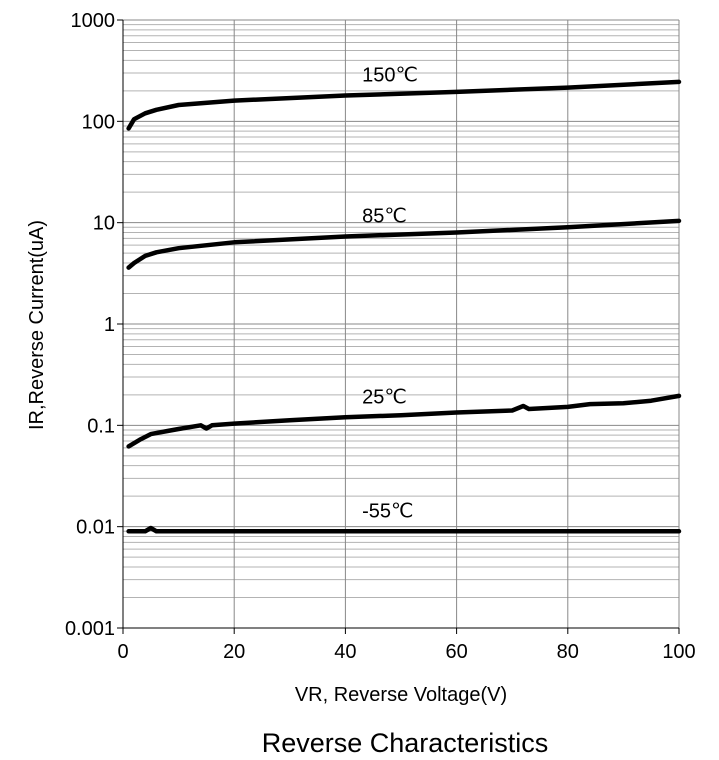  What do you see at coordinates (405, 743) in the screenshot?
I see `chart-caption: Reverse Characteristics` at bounding box center [405, 743].